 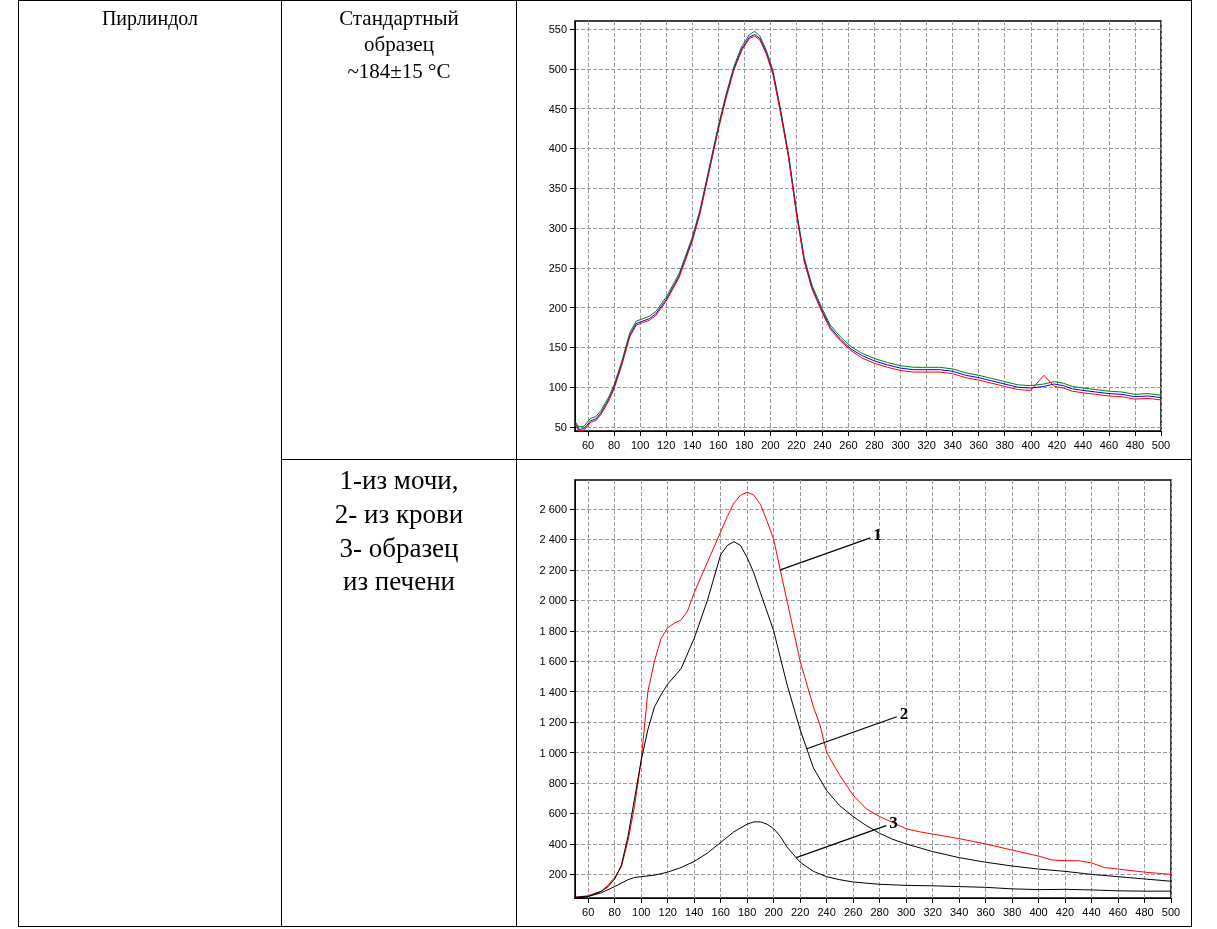 I want to click on y-tick-label: 600, so click(x=557, y=813).